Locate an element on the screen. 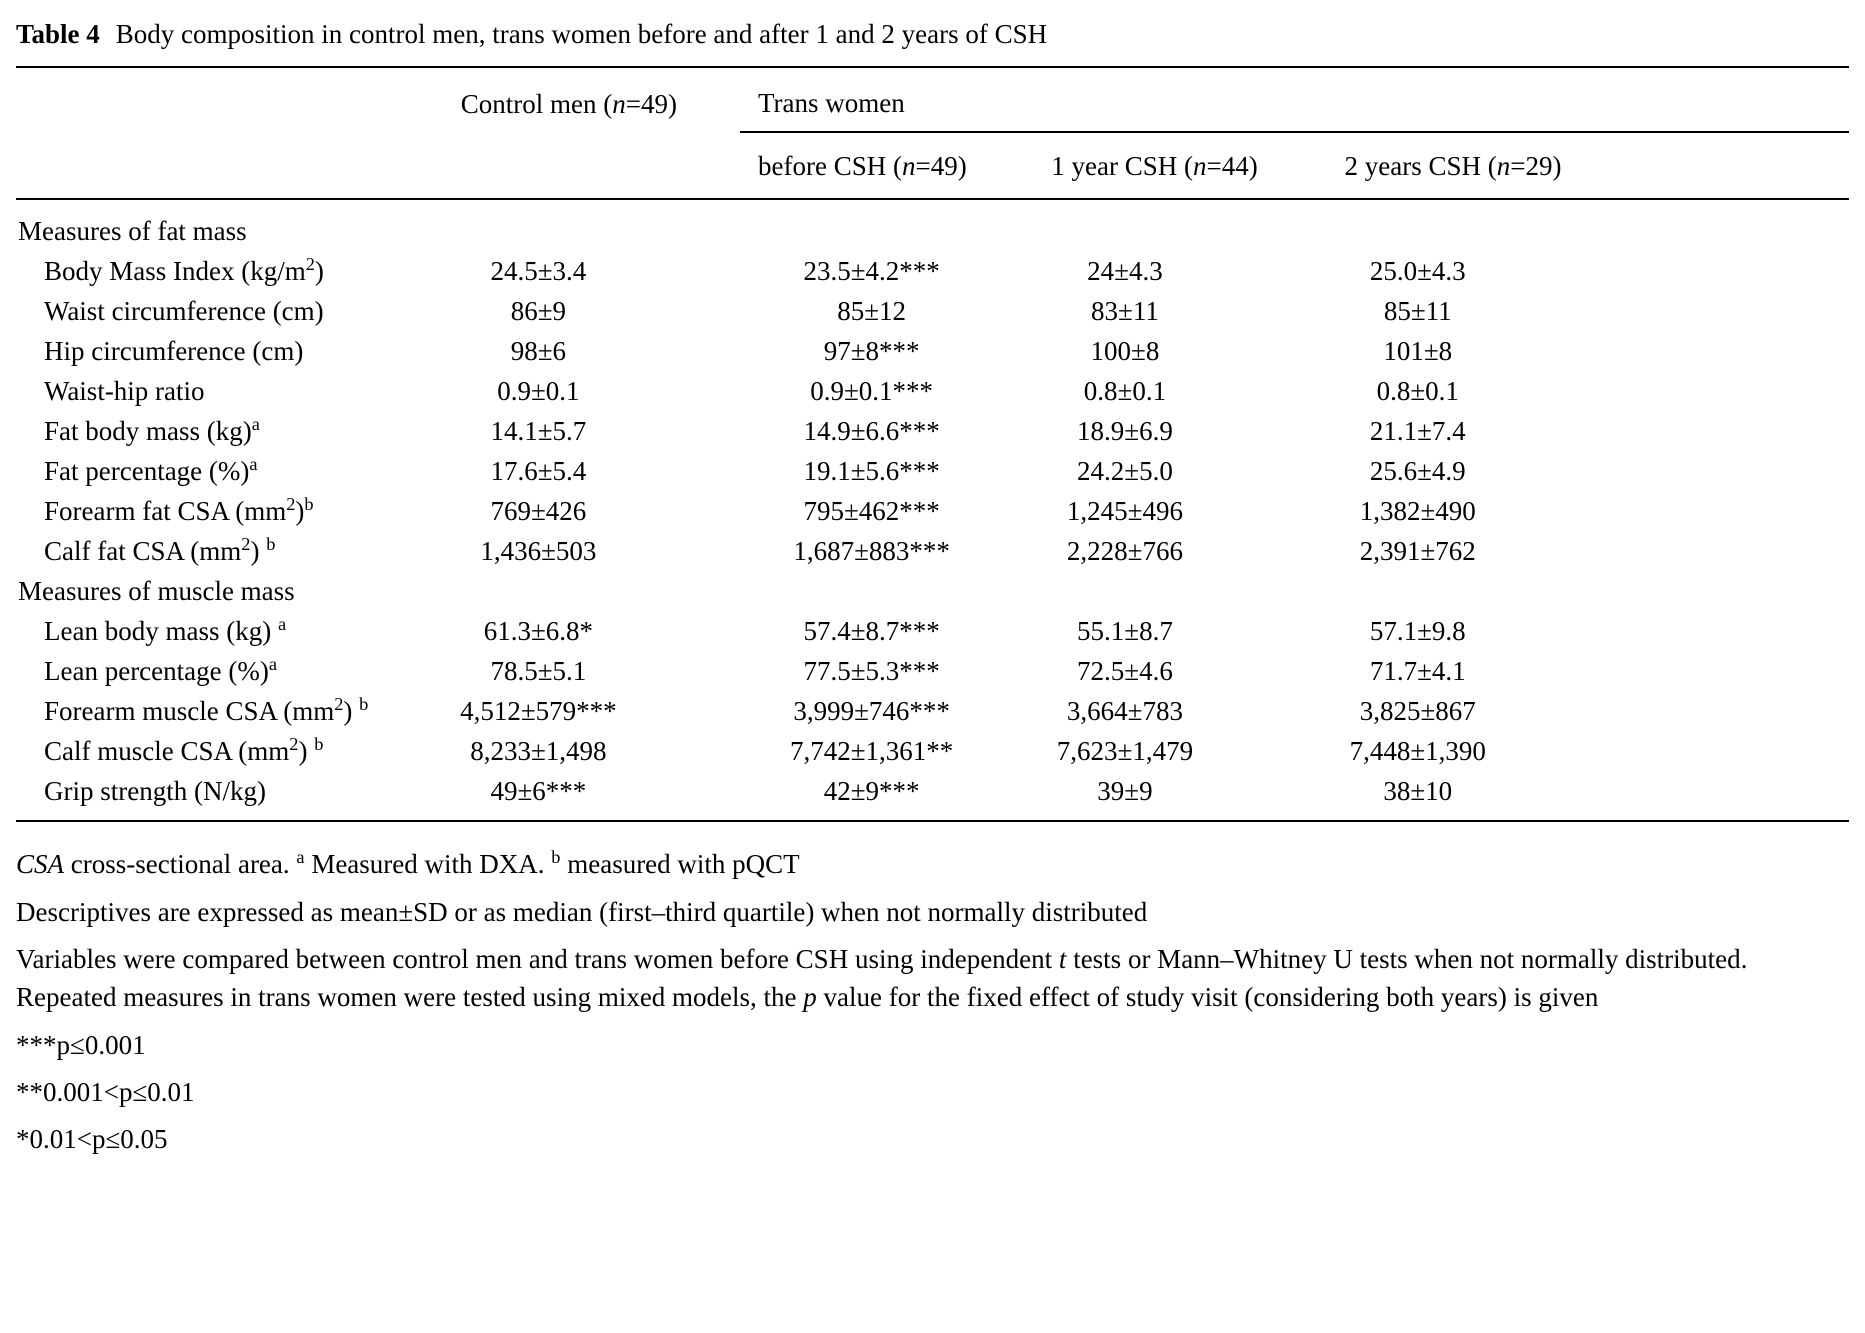 This screenshot has width=1865, height=1333. header-before-csh: before CSH (n=49) is located at coordinates (887, 166).